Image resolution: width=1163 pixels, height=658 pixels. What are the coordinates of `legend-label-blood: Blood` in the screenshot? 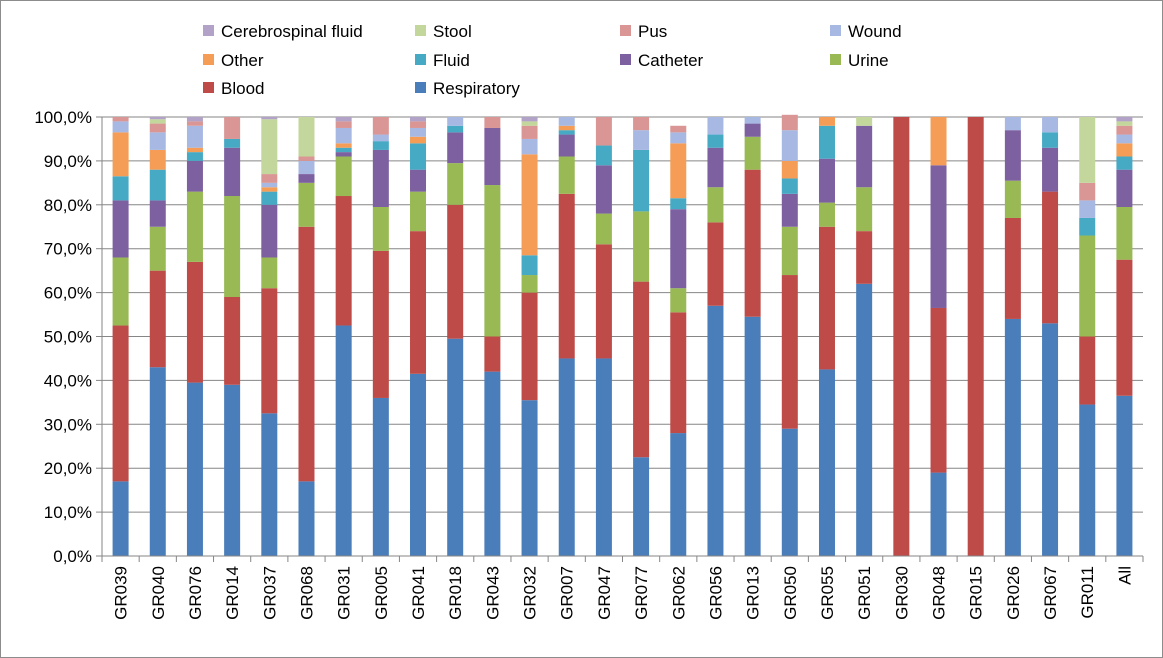 It's located at (242, 88).